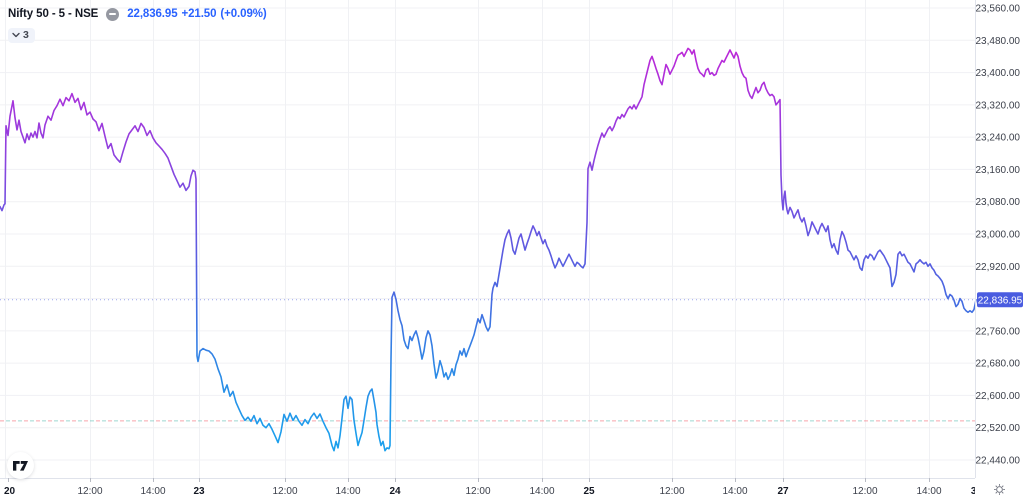 The width and height of the screenshot is (1024, 500). Describe the element at coordinates (998, 364) in the screenshot. I see `price-axis-label: 22,680.00` at that location.